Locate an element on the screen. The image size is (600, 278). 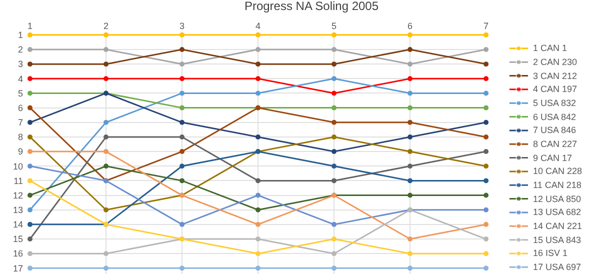
legend-label: 10 CAN 228 is located at coordinates (557, 171).